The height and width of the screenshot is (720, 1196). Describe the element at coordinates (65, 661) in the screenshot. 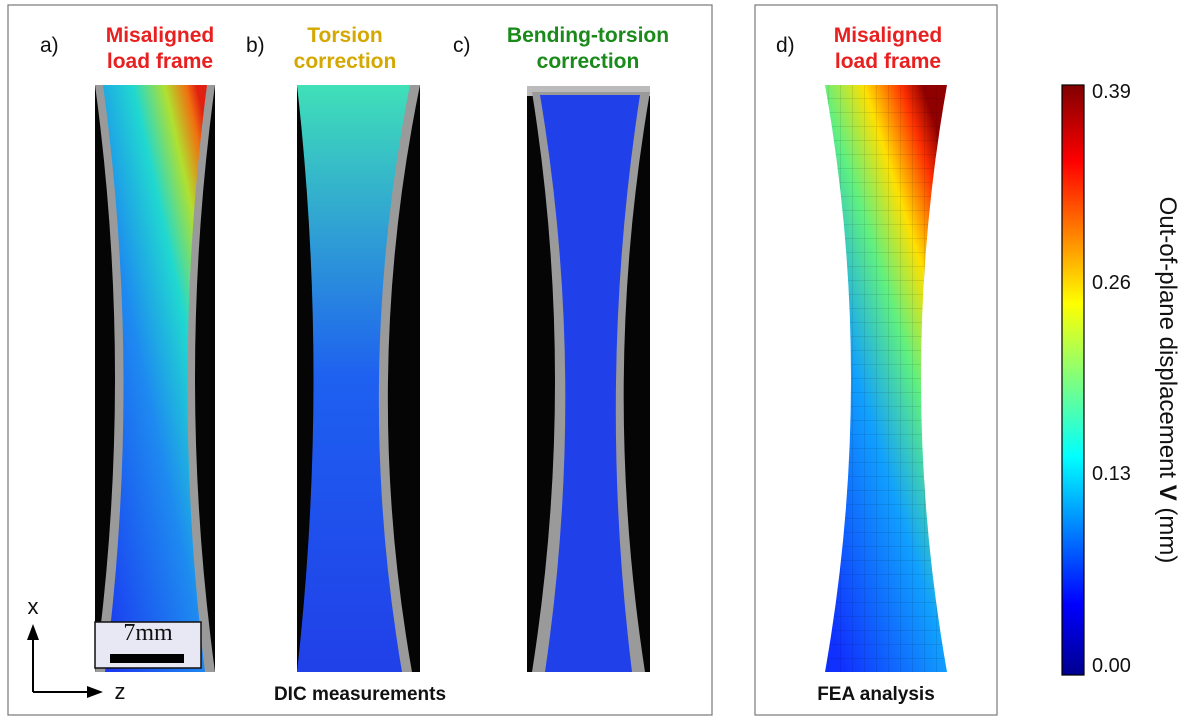

I see `axes-arrows` at that location.